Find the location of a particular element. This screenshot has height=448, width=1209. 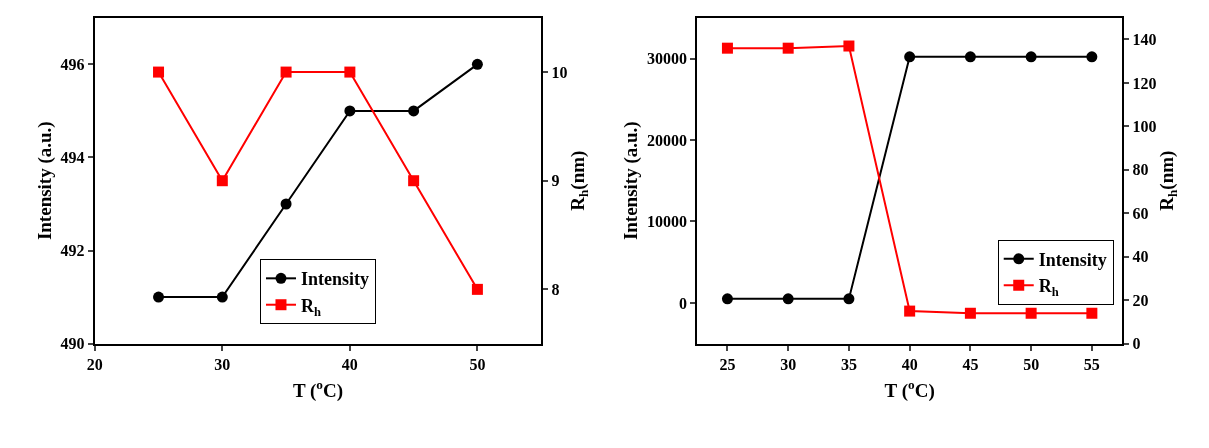

x-tick-label: 45 is located at coordinates (970, 364).